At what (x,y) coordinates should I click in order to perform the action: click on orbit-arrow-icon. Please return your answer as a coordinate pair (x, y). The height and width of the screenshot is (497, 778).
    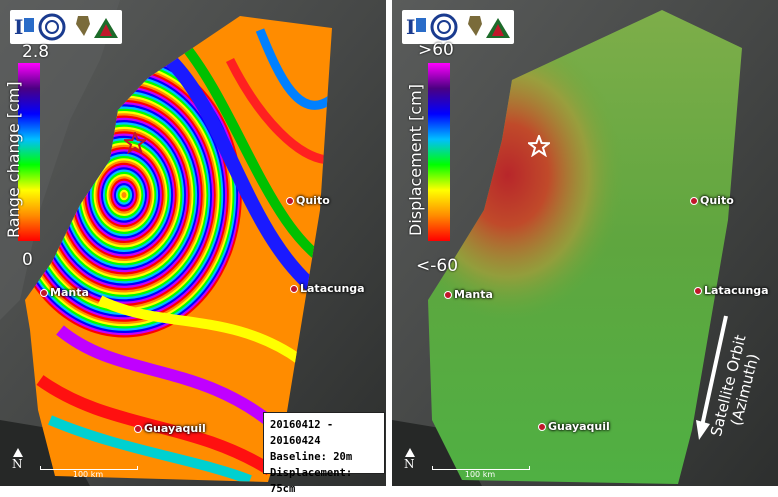
    Looking at the image, I should click on (712, 377).